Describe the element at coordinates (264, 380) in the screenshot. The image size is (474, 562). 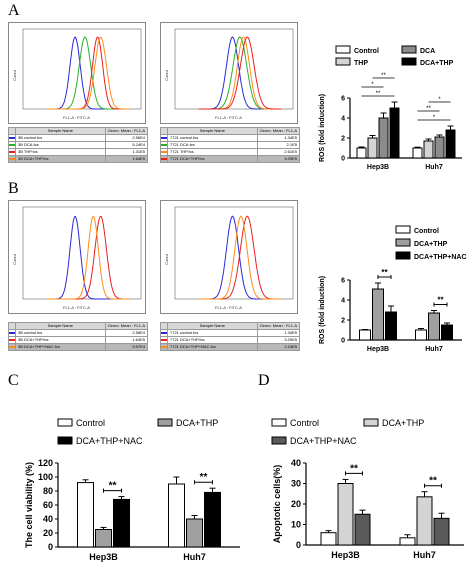
I see `panel-letter-d: D` at that location.